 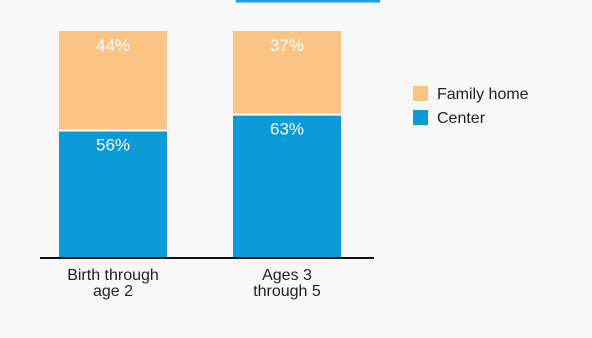 I want to click on legend: Family home Center, so click(x=471, y=106).